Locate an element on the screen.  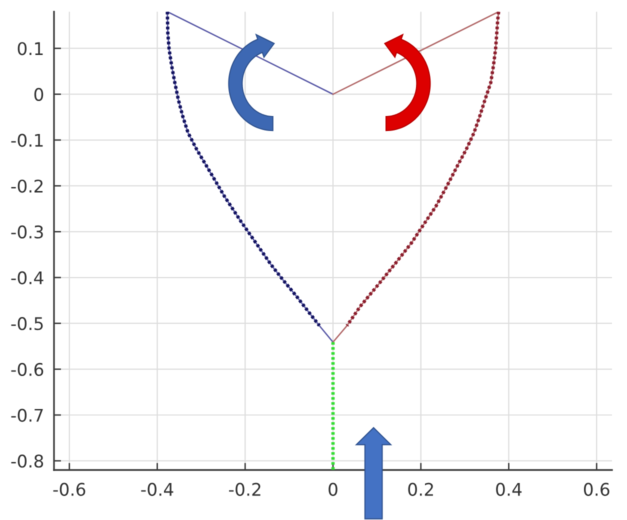
x-tick-label: -0.6 is located at coordinates (69, 489).